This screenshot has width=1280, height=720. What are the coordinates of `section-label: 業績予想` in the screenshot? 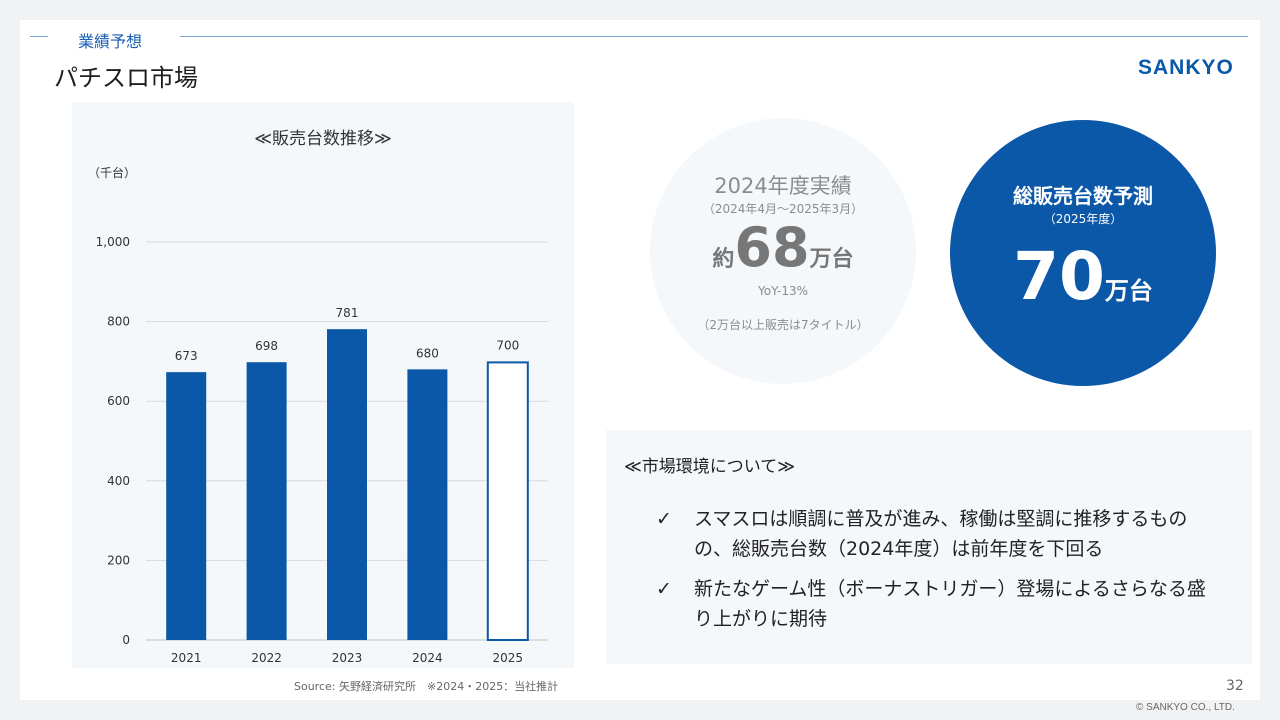 It's located at (110, 41).